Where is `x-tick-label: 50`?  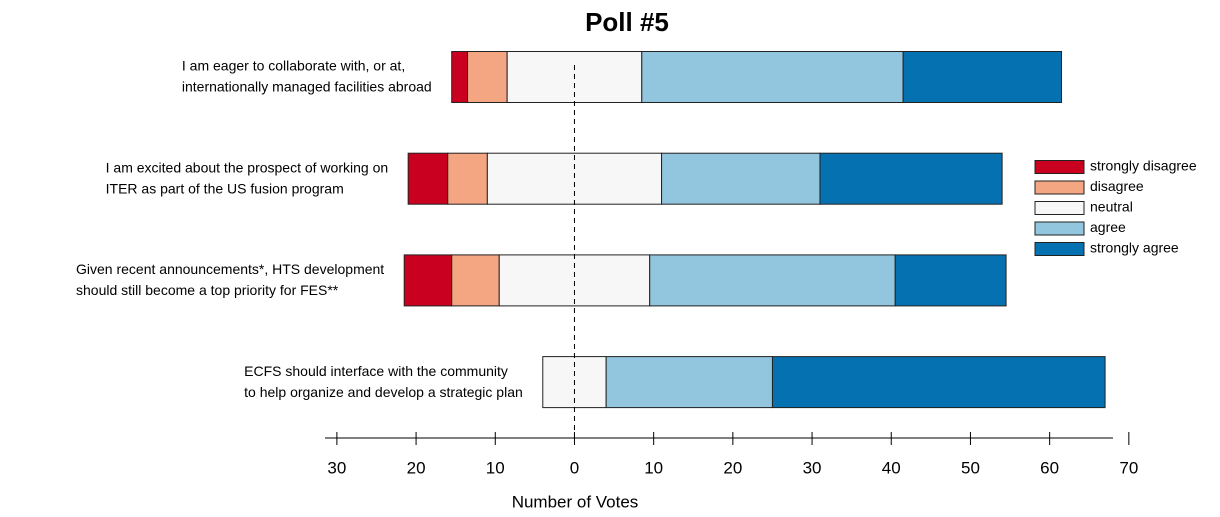 x-tick-label: 50 is located at coordinates (970, 467).